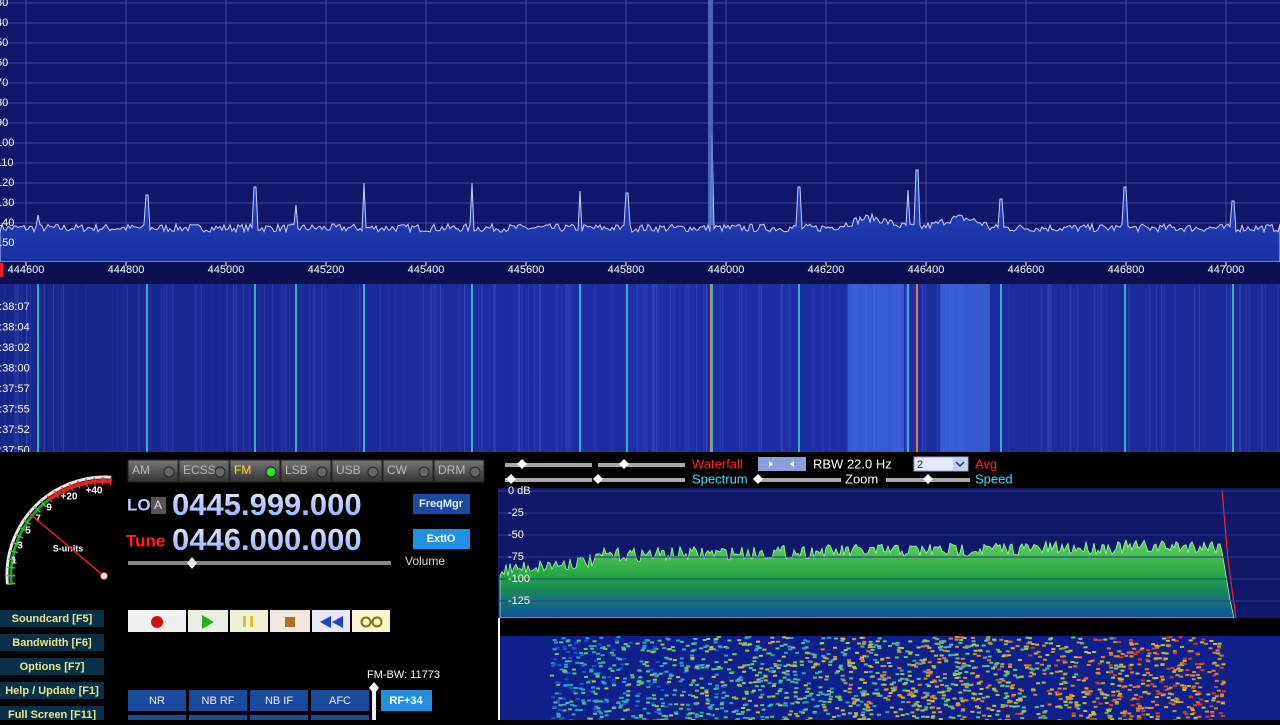 The width and height of the screenshot is (1280, 725). I want to click on mode-led, so click(220, 472).